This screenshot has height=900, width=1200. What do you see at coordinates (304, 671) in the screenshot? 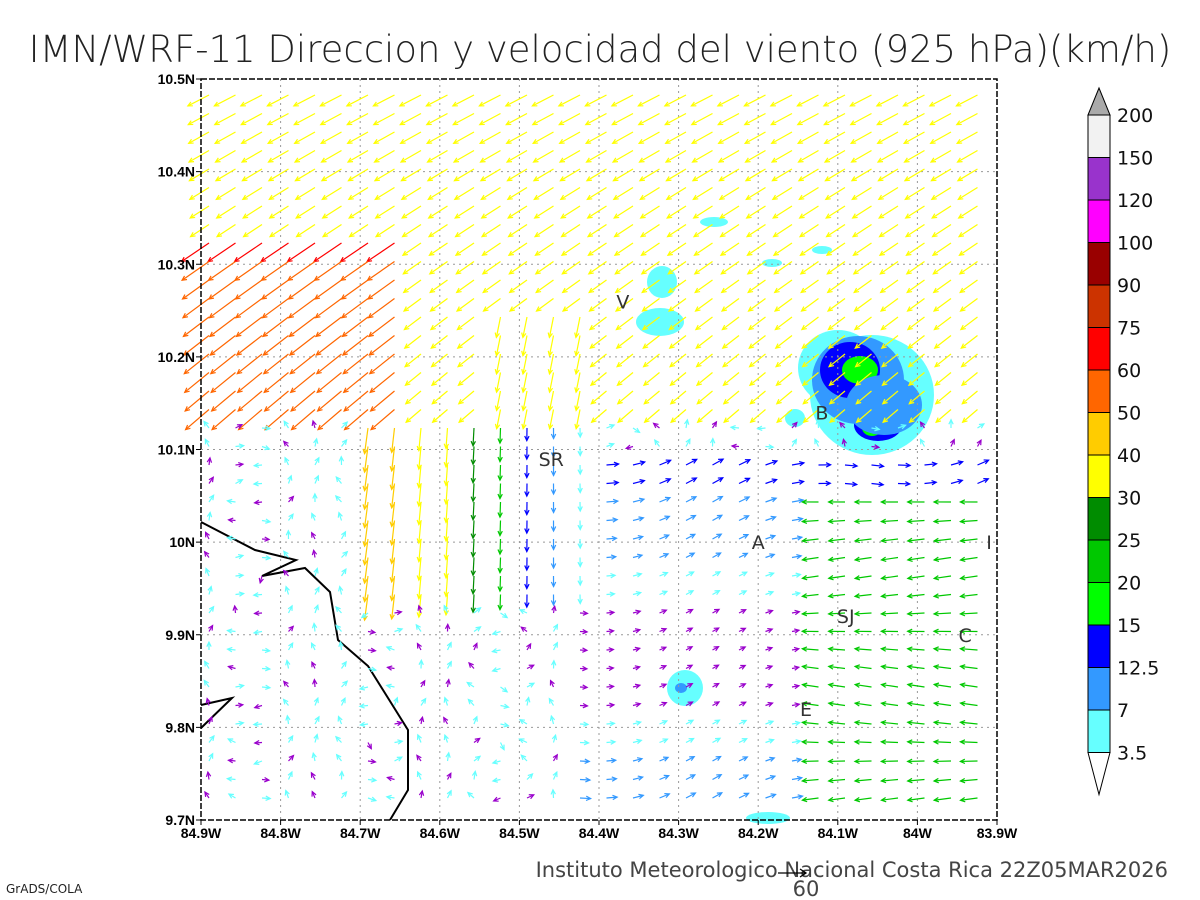
I see `coastline-line` at bounding box center [304, 671].